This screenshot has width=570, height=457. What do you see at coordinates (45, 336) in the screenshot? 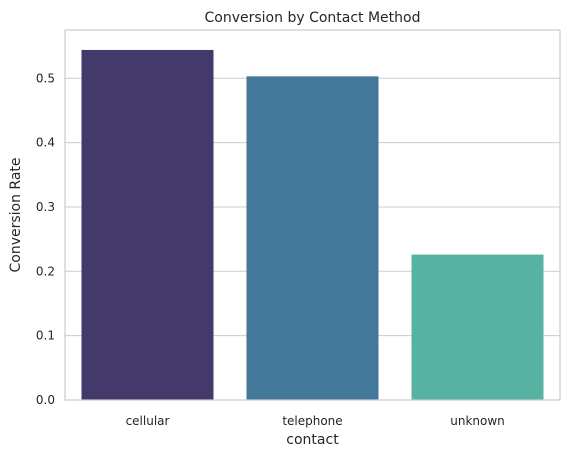
I see `y-tick-label: 0.1` at bounding box center [45, 336].